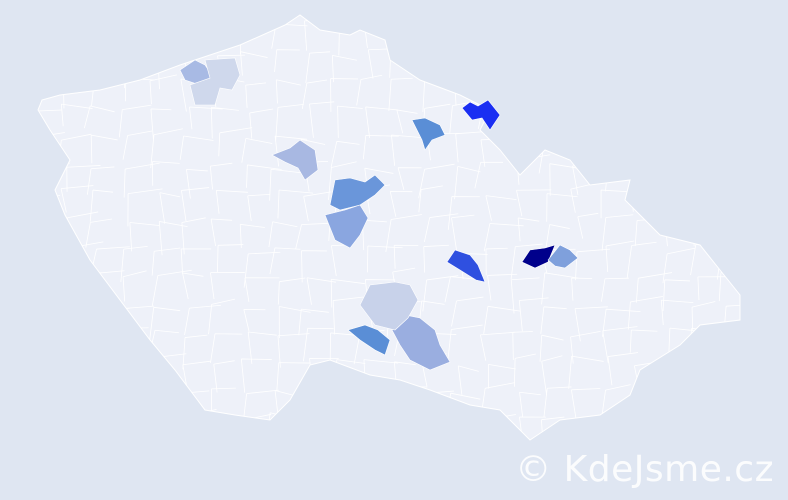 The image size is (788, 500). What do you see at coordinates (644, 469) in the screenshot?
I see `watermark: © KdeJsme.cz` at bounding box center [644, 469].